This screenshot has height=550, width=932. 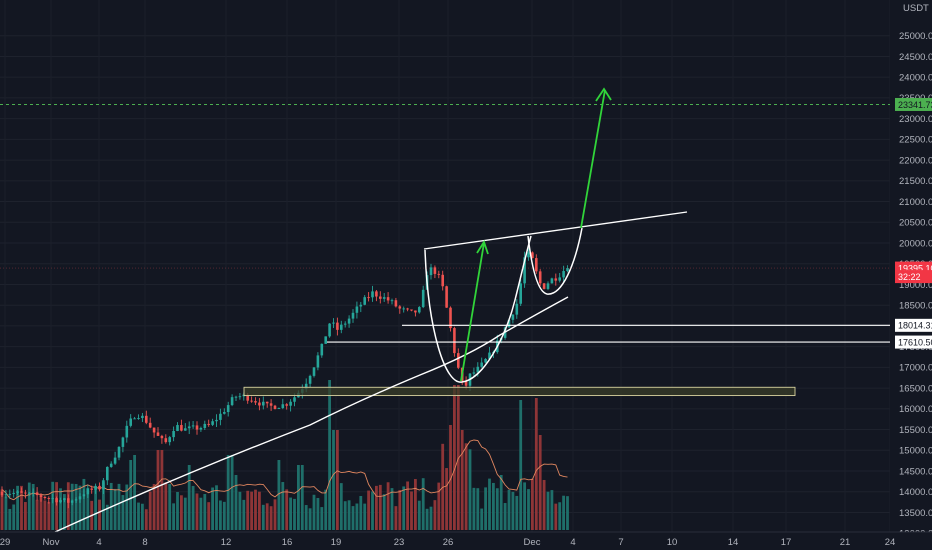 What do you see at coordinates (915, 77) in the screenshot?
I see `price-tick-label: 24000.00` at bounding box center [915, 77].